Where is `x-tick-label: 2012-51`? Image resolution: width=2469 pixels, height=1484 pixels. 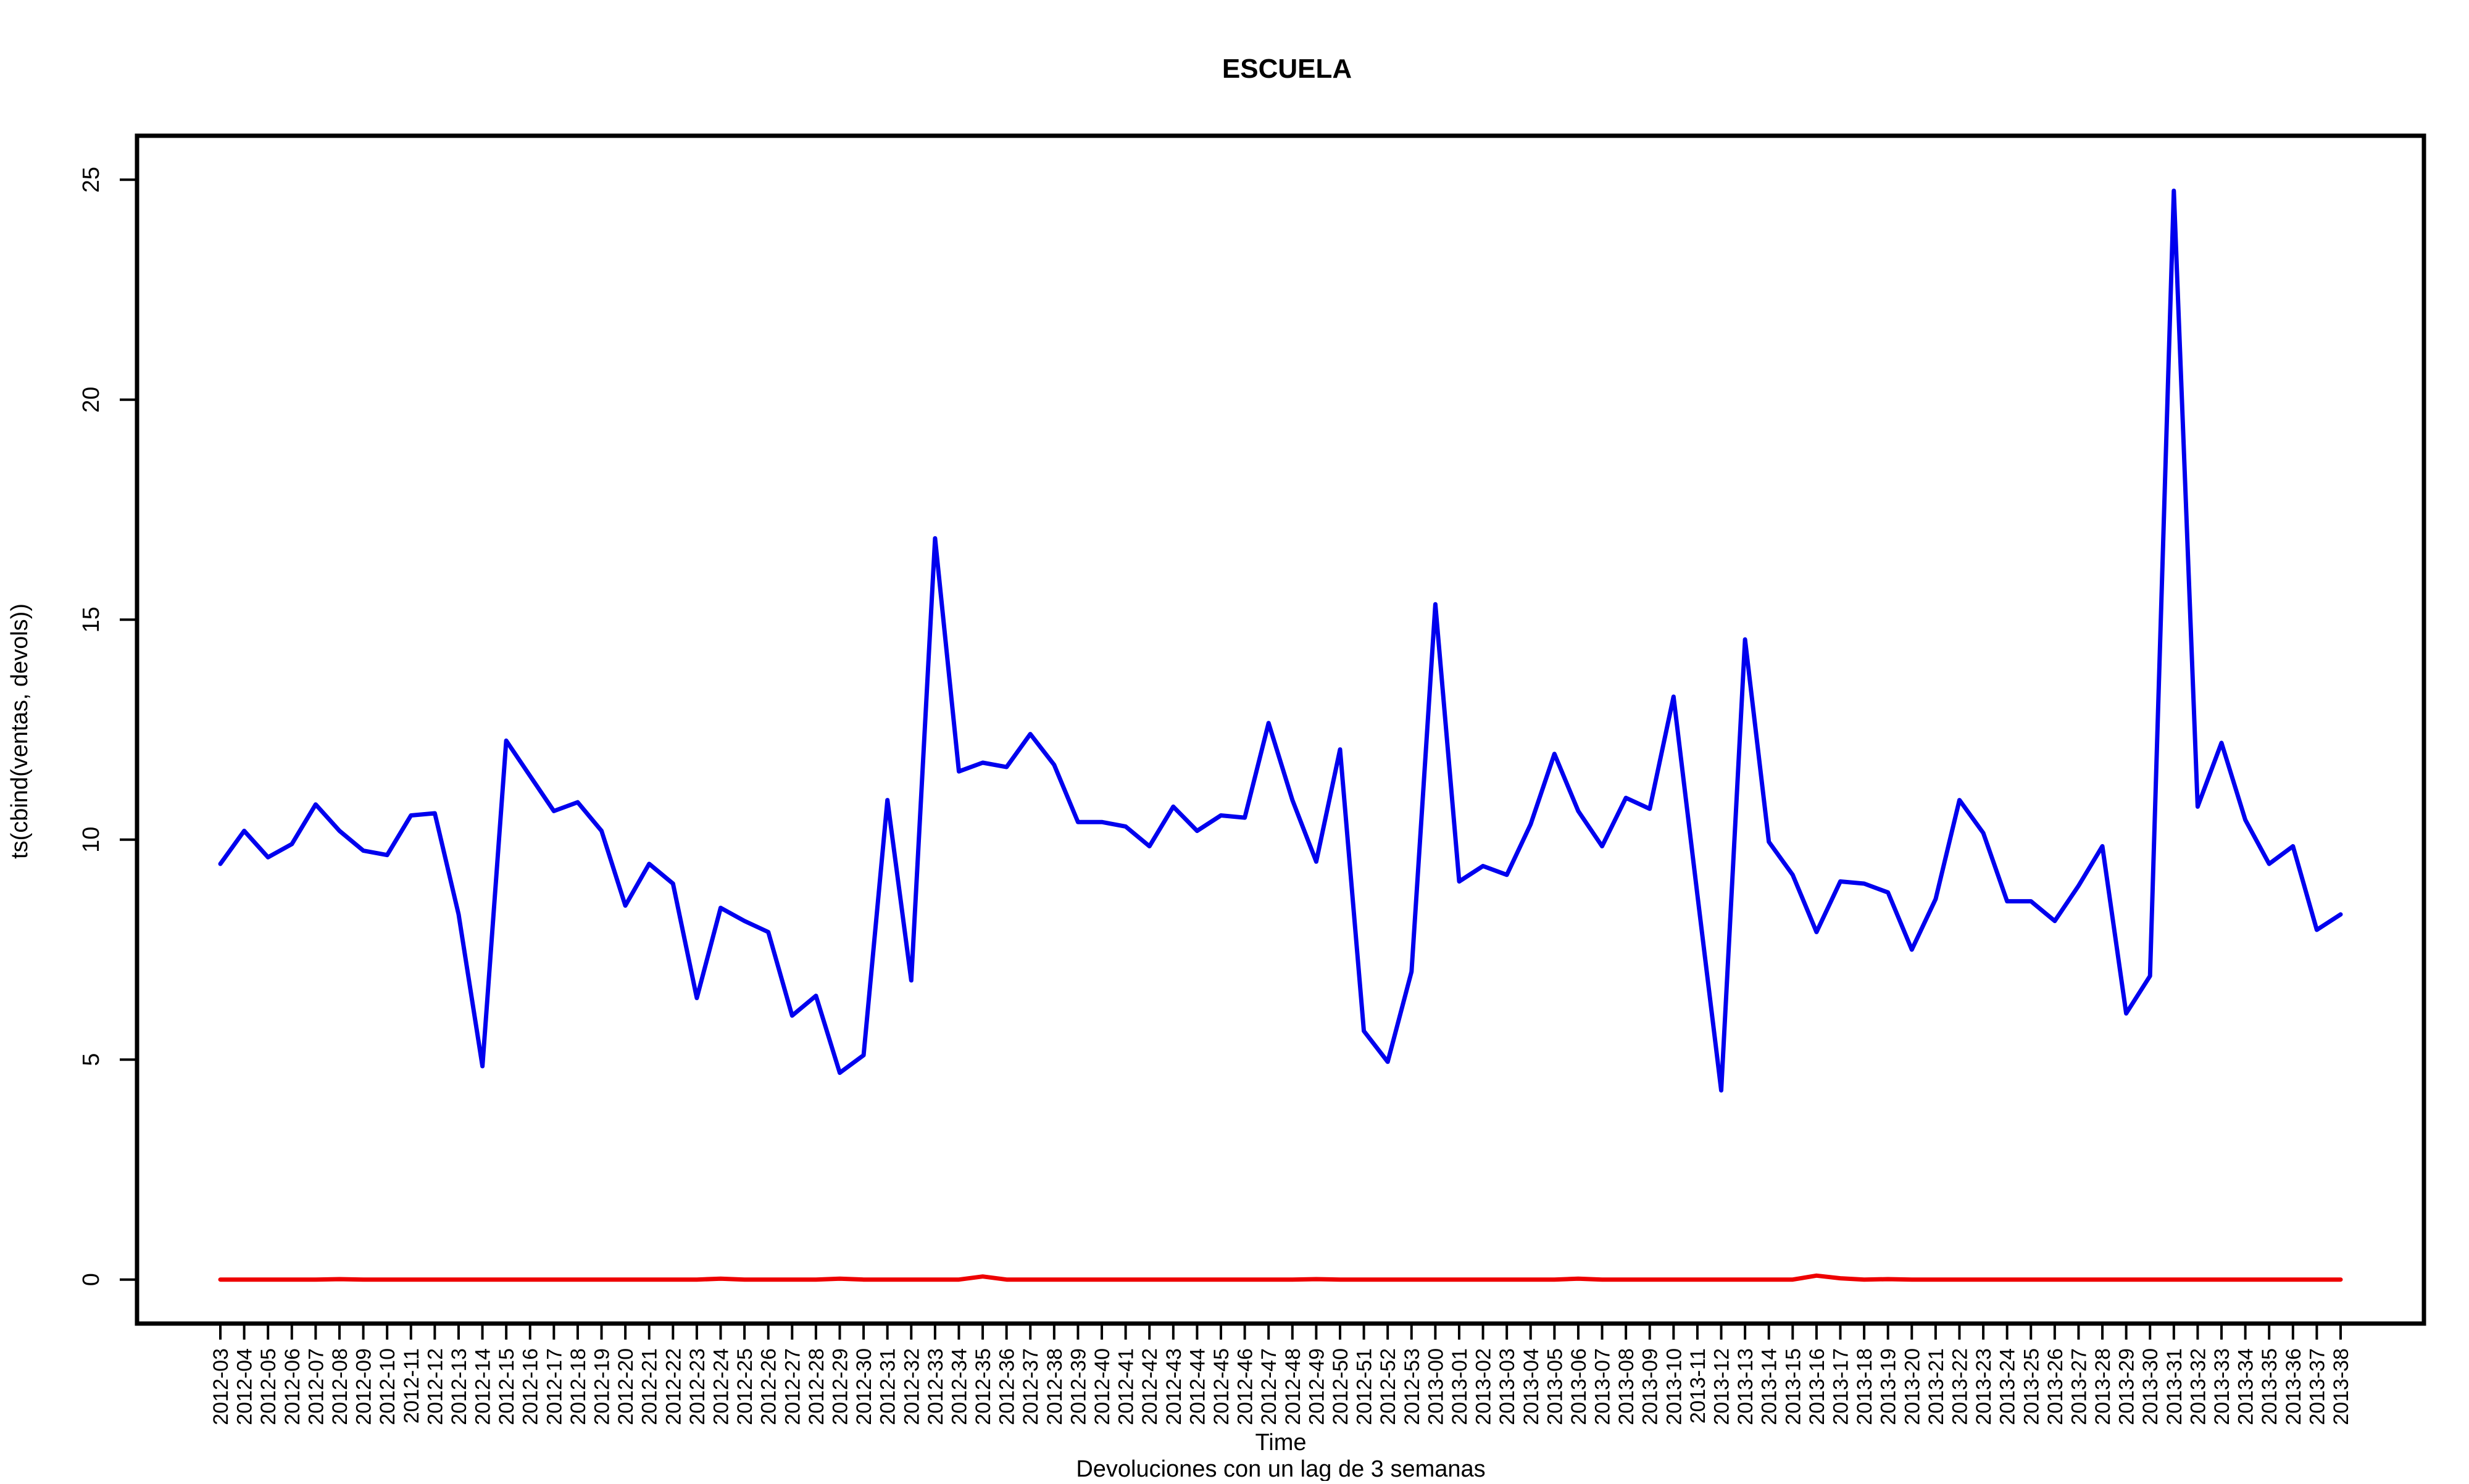
x-tick-label: 2012-51 is located at coordinates (1364, 1386).